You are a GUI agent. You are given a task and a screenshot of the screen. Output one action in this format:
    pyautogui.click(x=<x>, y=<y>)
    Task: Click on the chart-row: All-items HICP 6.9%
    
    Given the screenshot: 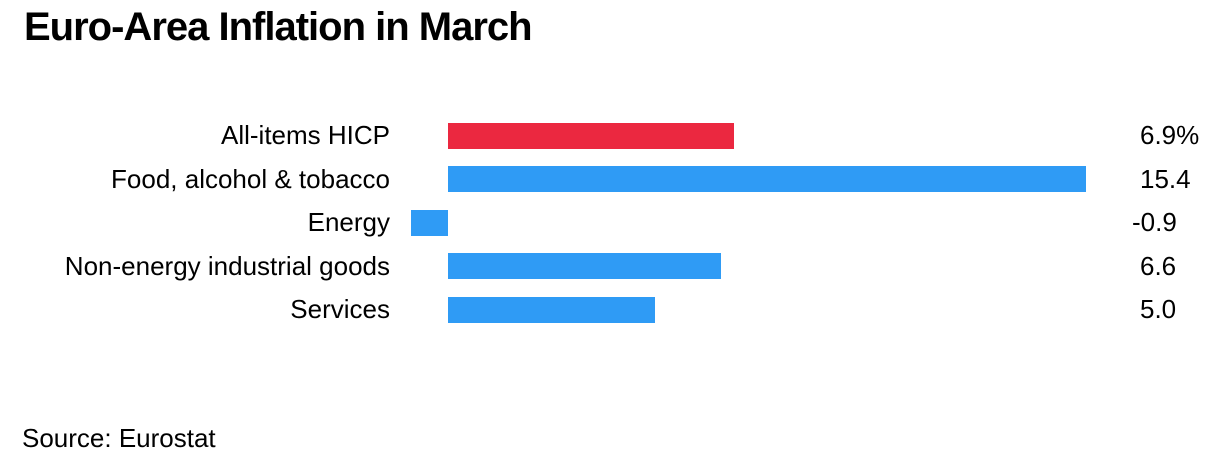 What is the action you would take?
    pyautogui.click(x=611, y=136)
    